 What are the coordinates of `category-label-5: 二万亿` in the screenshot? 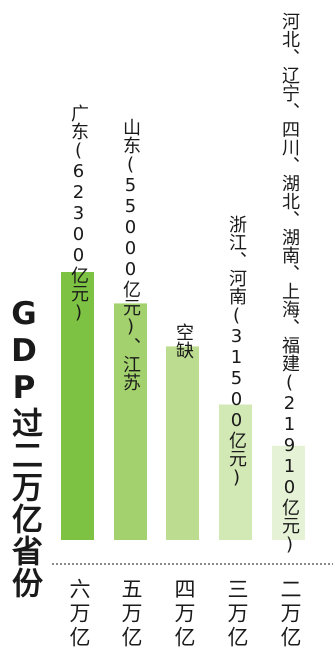 It's located at (290, 614).